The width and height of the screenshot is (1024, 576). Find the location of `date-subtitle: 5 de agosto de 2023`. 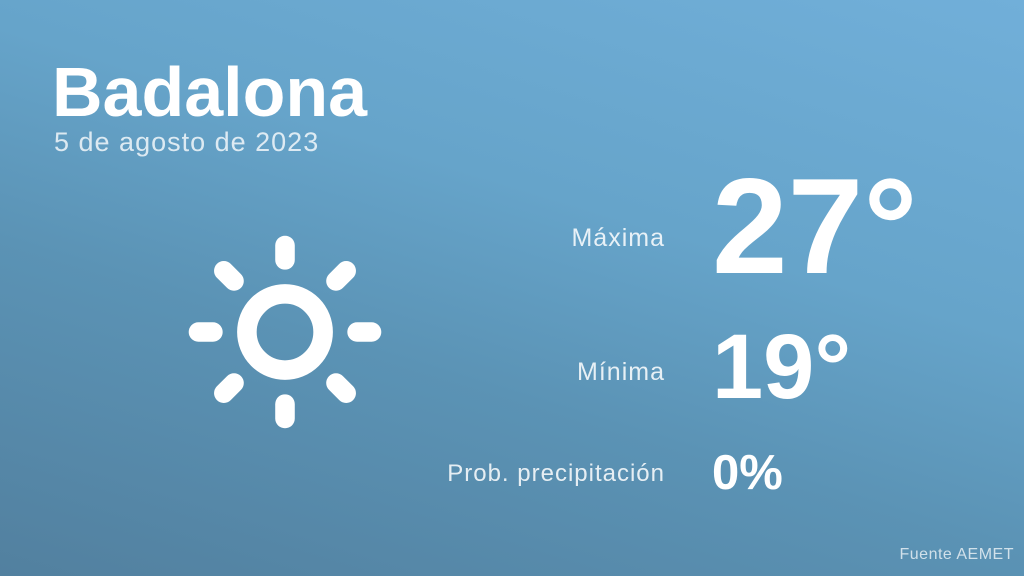

date-subtitle: 5 de agosto de 2023 is located at coordinates (187, 142).